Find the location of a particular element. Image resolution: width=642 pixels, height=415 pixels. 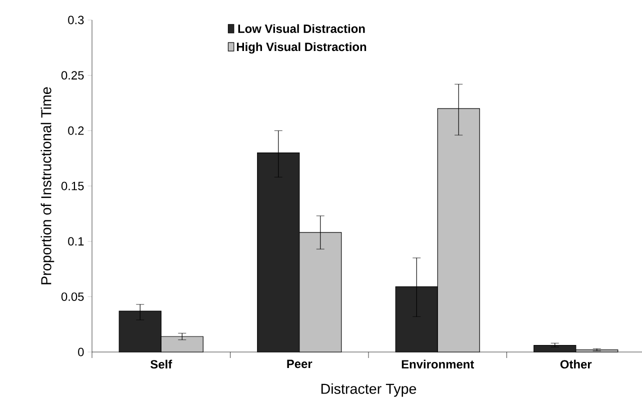

y-tick-label: 0.3 is located at coordinates (76, 20).